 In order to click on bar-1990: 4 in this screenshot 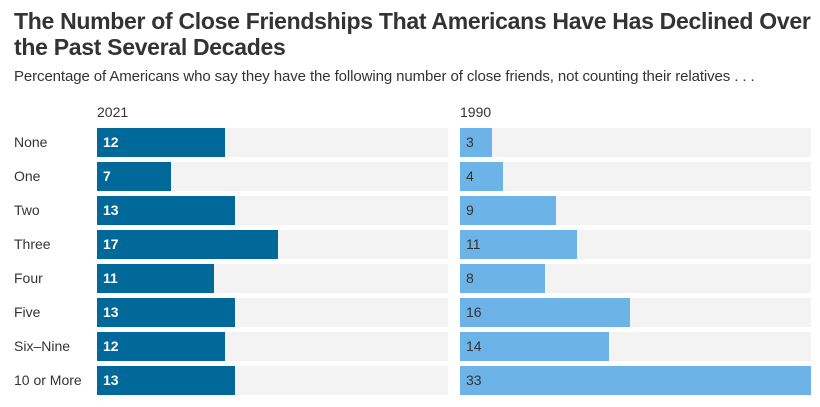, I will do `click(481, 176)`.